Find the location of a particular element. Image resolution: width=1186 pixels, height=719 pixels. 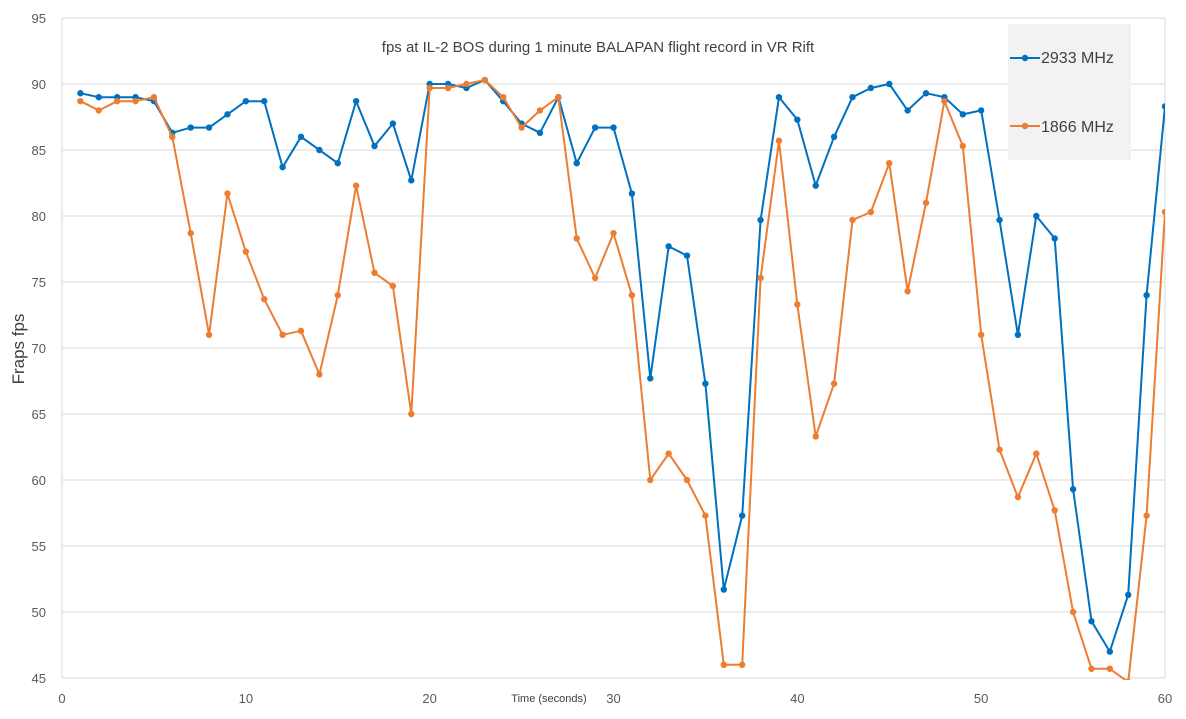

y-tick-label-45: 45 is located at coordinates (39, 678).